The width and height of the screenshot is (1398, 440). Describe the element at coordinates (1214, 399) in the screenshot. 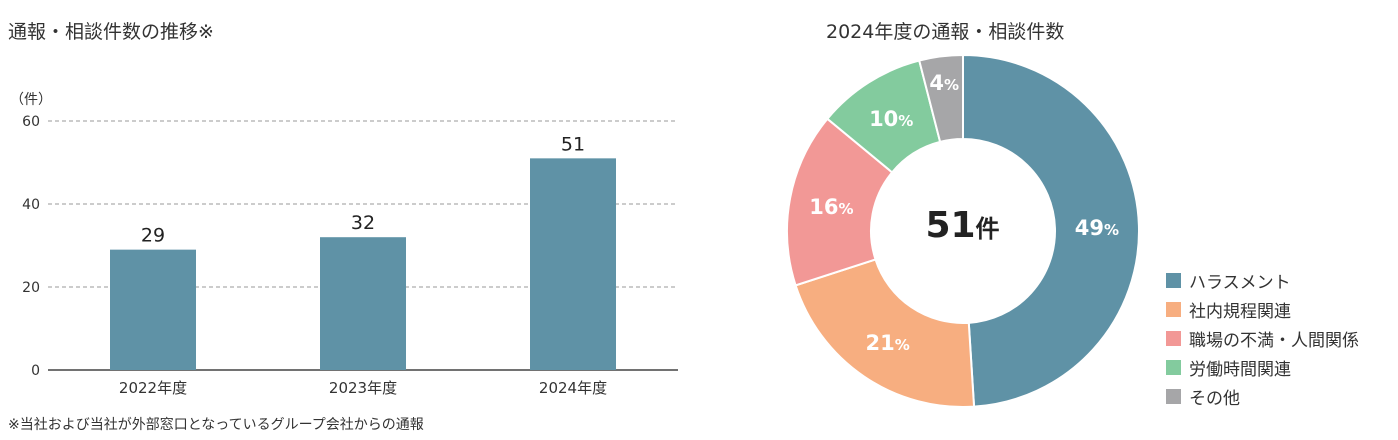

I see `legend-label: その他` at that location.